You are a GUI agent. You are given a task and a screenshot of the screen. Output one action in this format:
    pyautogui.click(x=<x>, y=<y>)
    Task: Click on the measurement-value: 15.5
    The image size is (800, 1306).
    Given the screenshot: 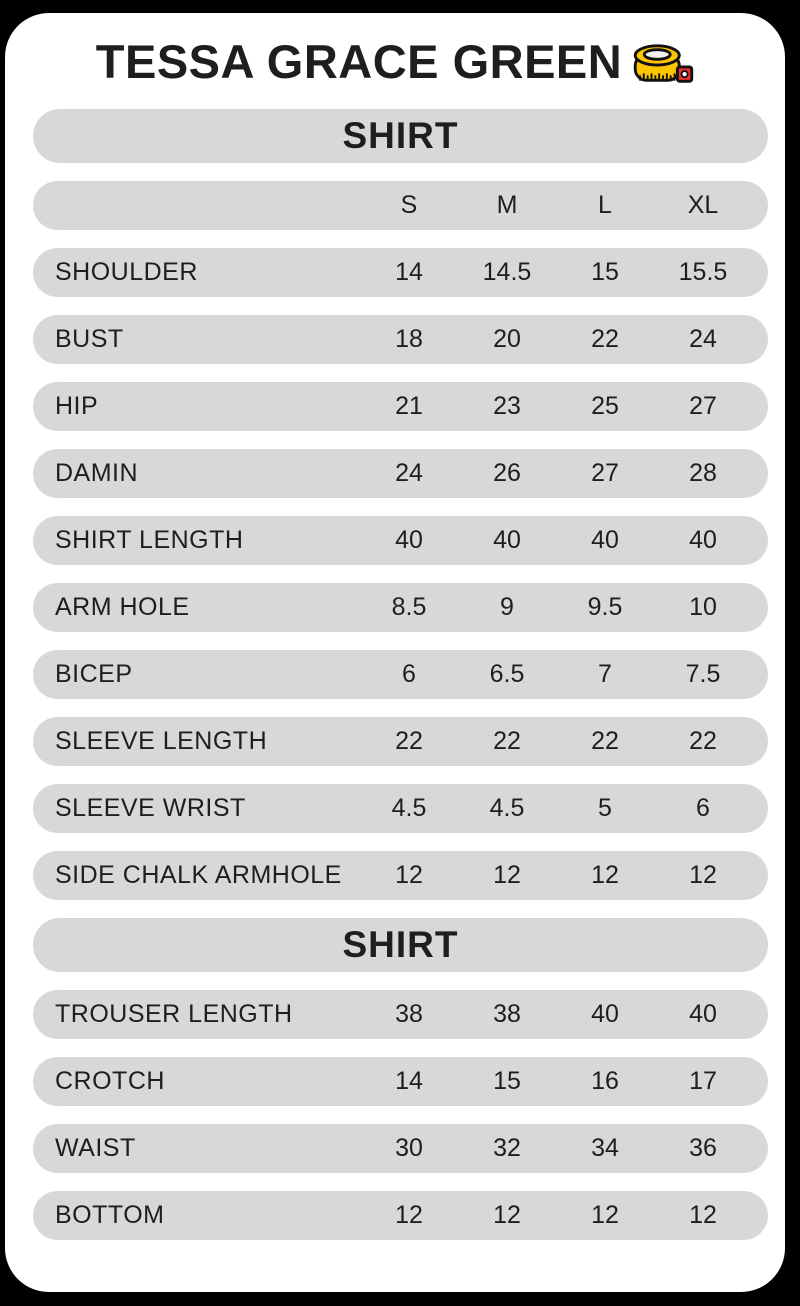 What is the action you would take?
    pyautogui.click(x=703, y=272)
    